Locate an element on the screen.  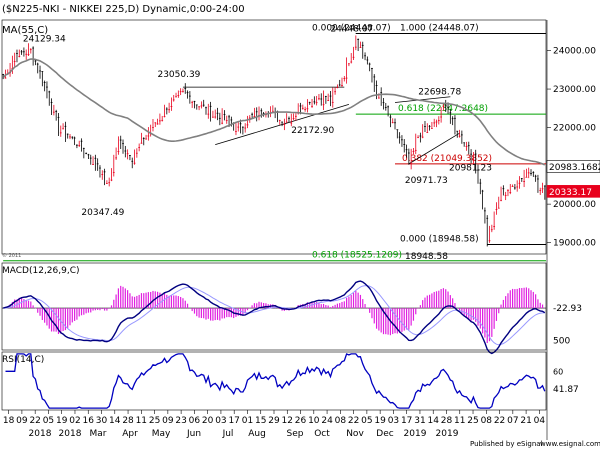
reference-price-box is located at coordinates (573, 166).